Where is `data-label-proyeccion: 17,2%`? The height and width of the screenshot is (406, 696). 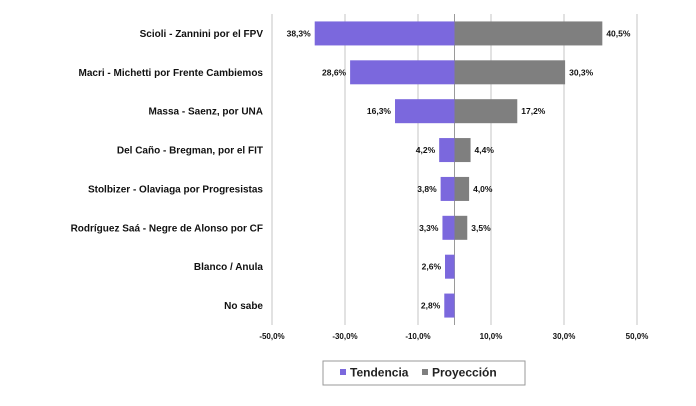 data-label-proyeccion: 17,2% is located at coordinates (533, 111).